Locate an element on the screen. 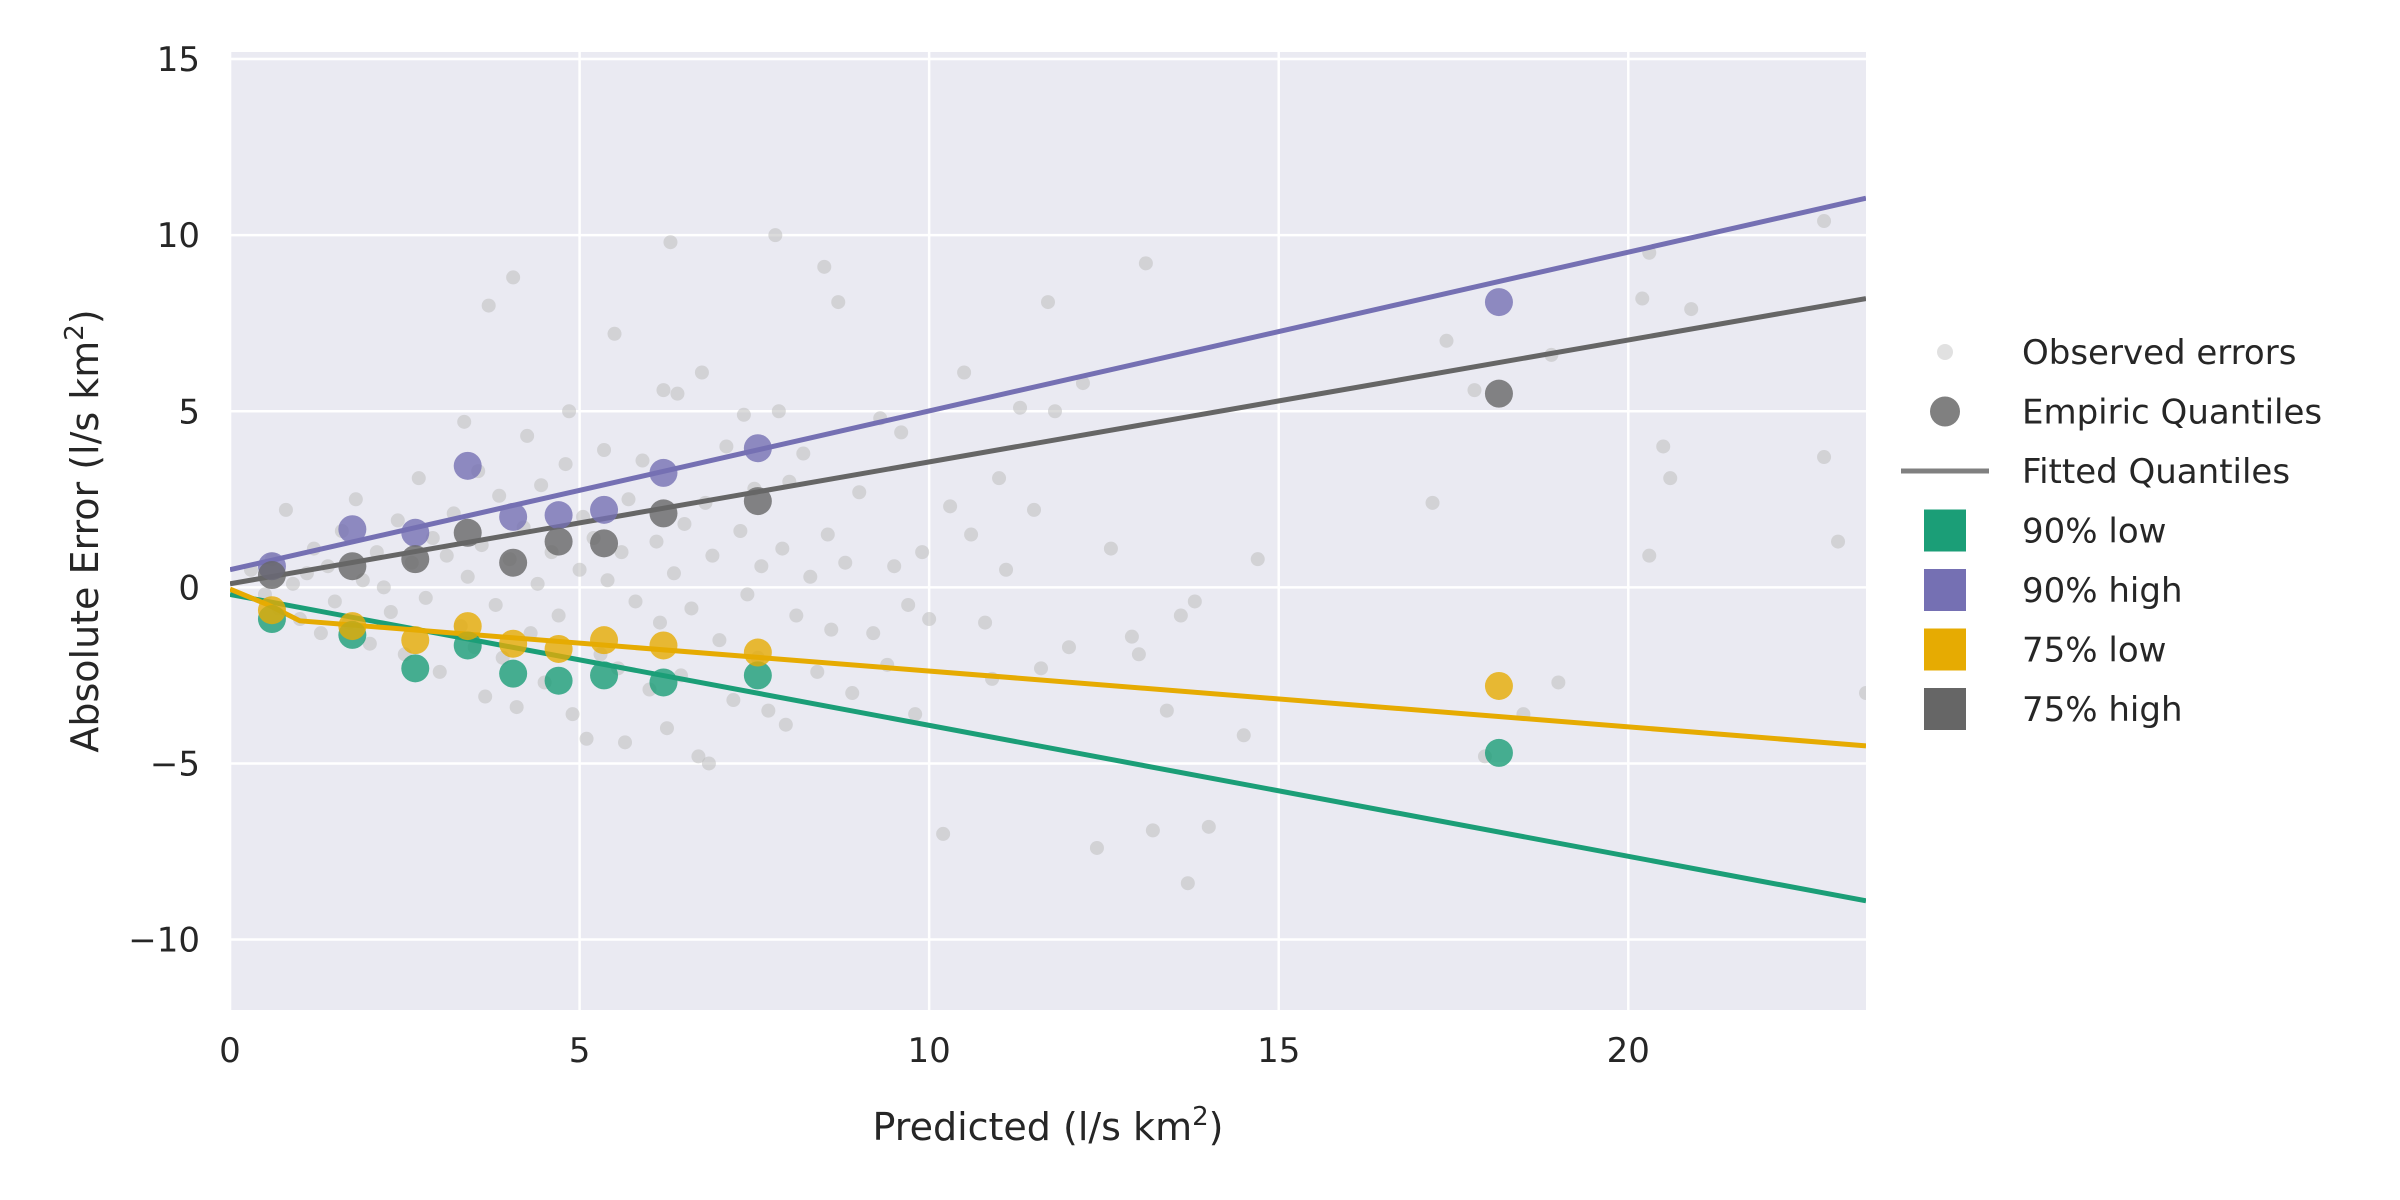  y-tick-label: 5 is located at coordinates (189, 412).